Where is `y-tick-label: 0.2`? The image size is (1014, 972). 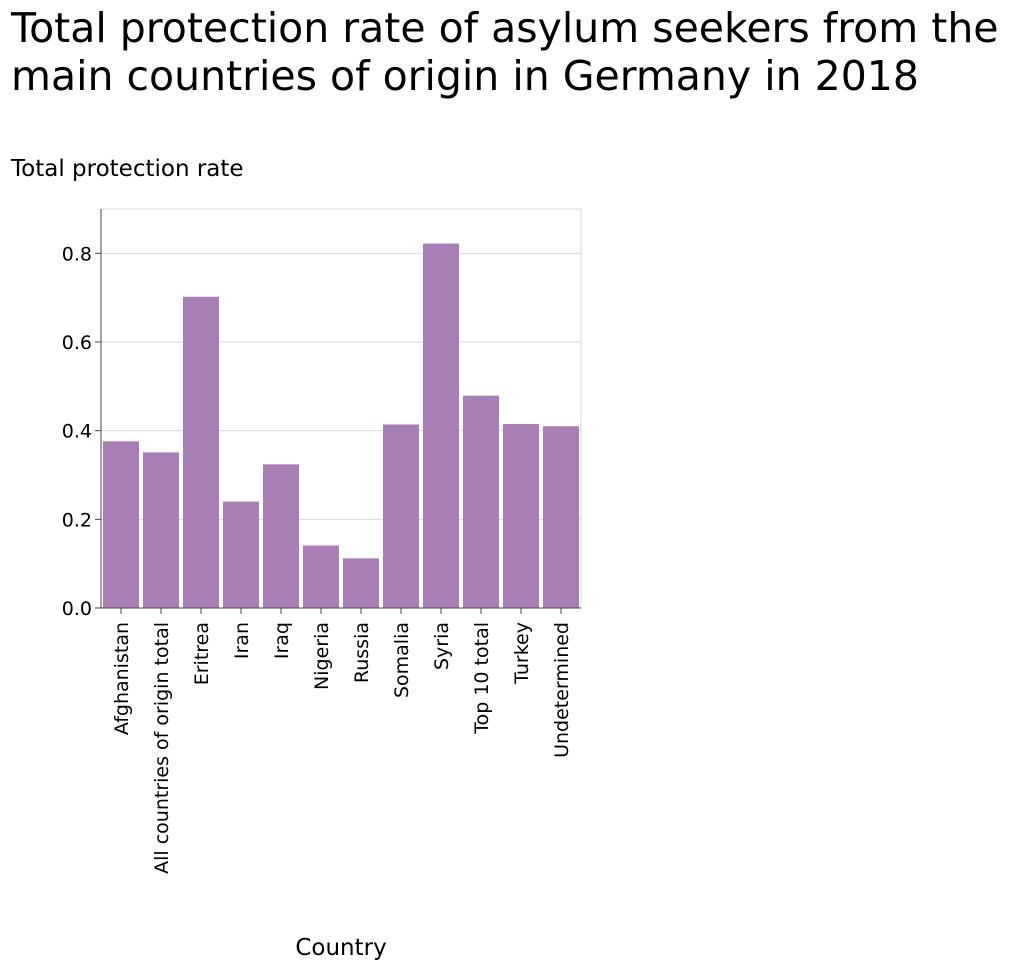
y-tick-label: 0.2 is located at coordinates (77, 520).